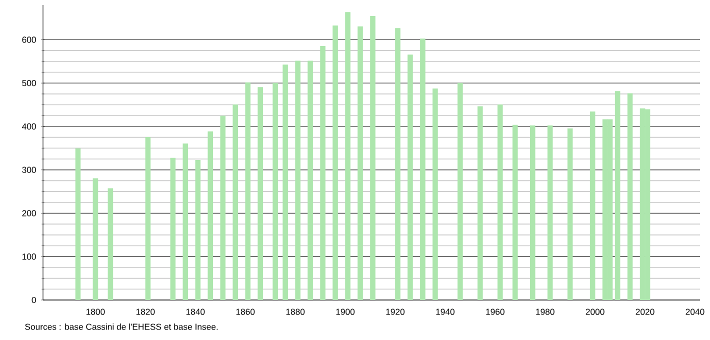  What do you see at coordinates (29, 169) in the screenshot?
I see `y-tick-label: 300` at bounding box center [29, 169].